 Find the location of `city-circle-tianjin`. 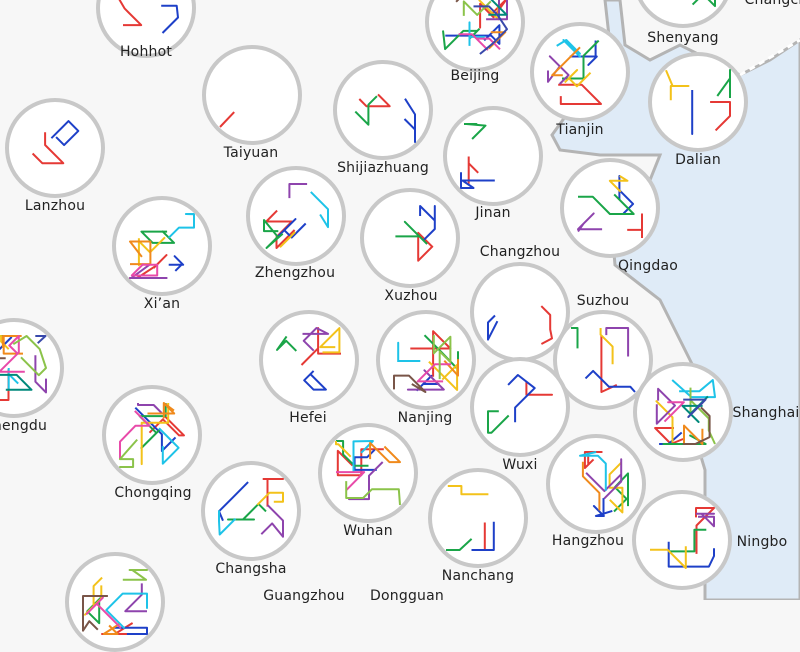

city-circle-tianjin is located at coordinates (580, 72).